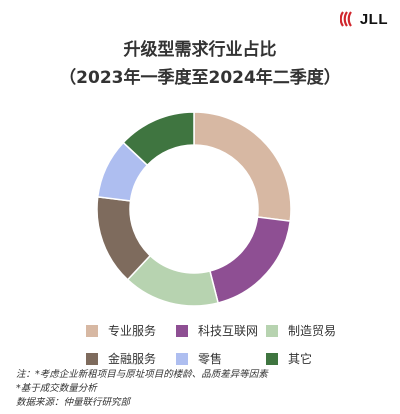  I want to click on chart-legend: 专业服务 科技互联网 制造贸易金融服务 零售 其它, so click(216, 344).